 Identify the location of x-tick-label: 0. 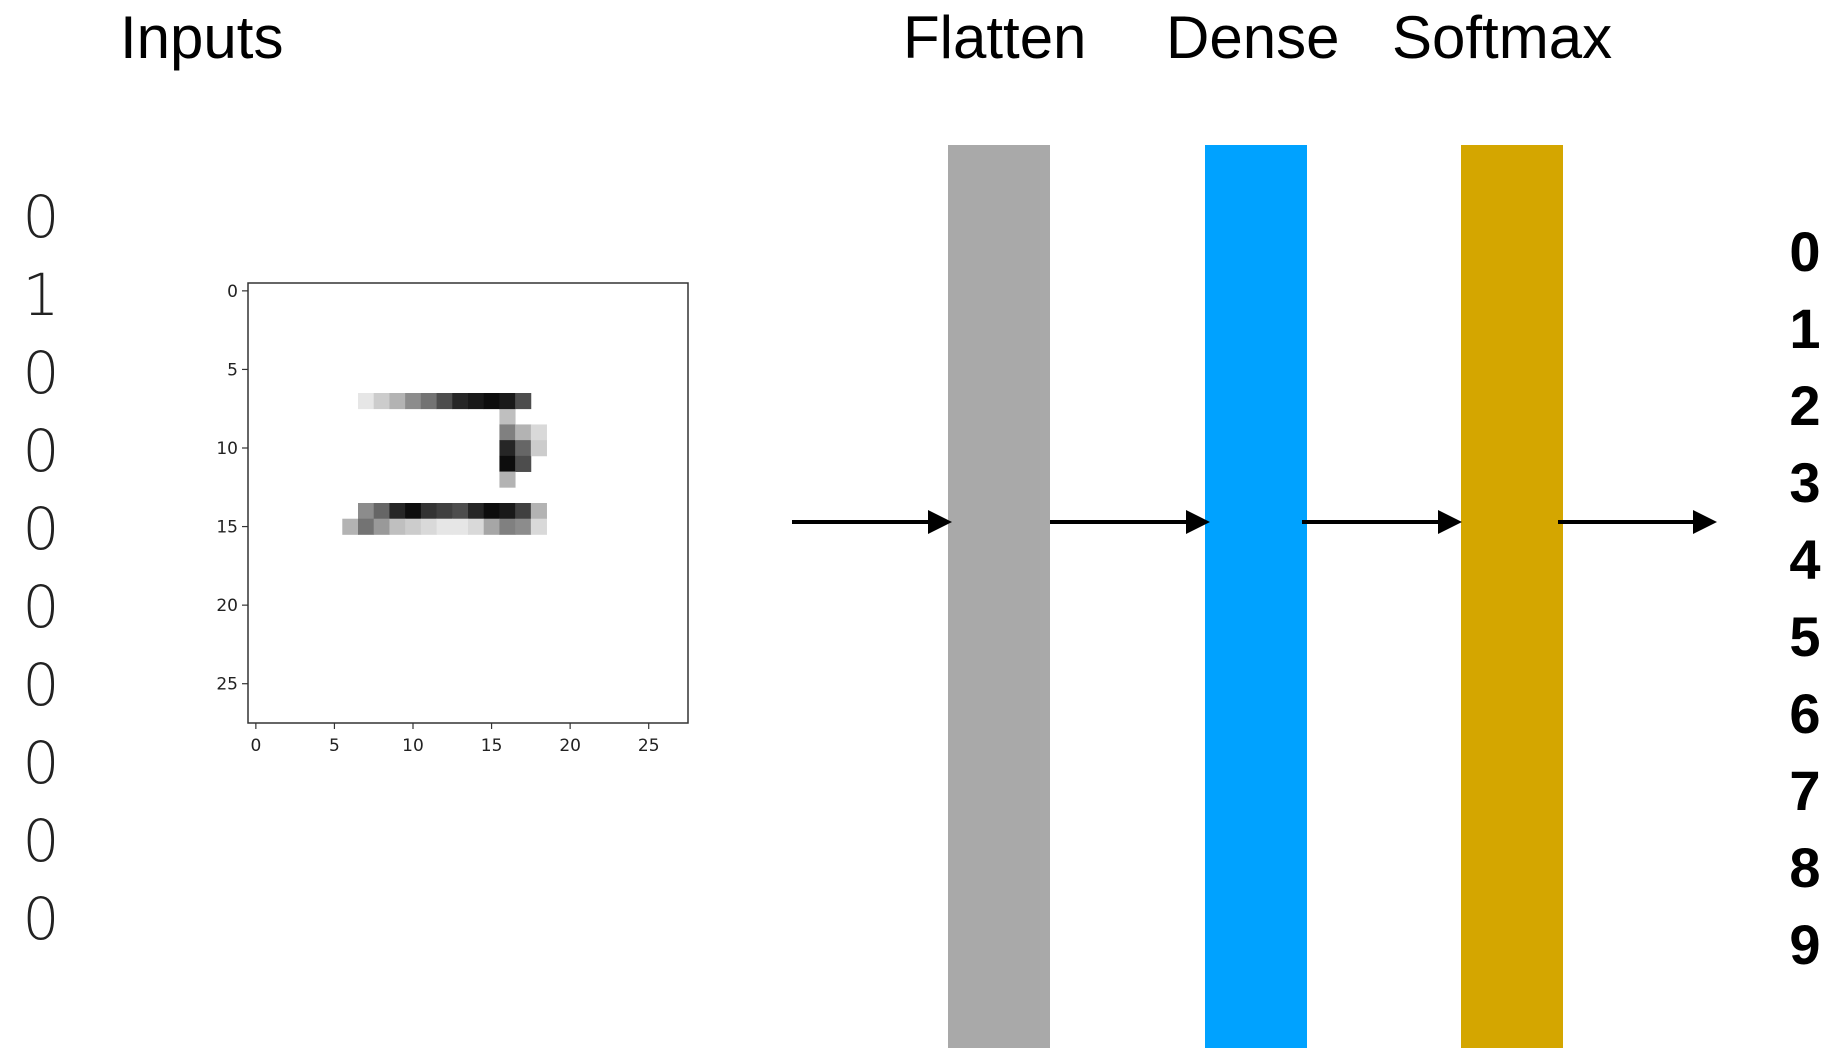
(255, 746).